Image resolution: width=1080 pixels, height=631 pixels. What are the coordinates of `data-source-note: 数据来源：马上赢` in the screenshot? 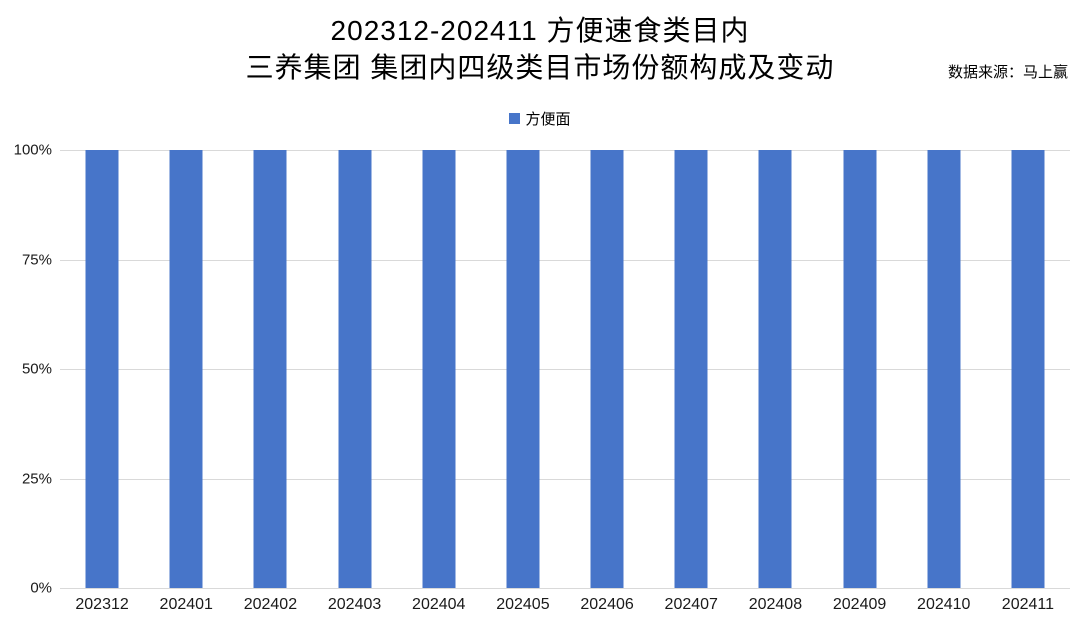 It's located at (1007, 72).